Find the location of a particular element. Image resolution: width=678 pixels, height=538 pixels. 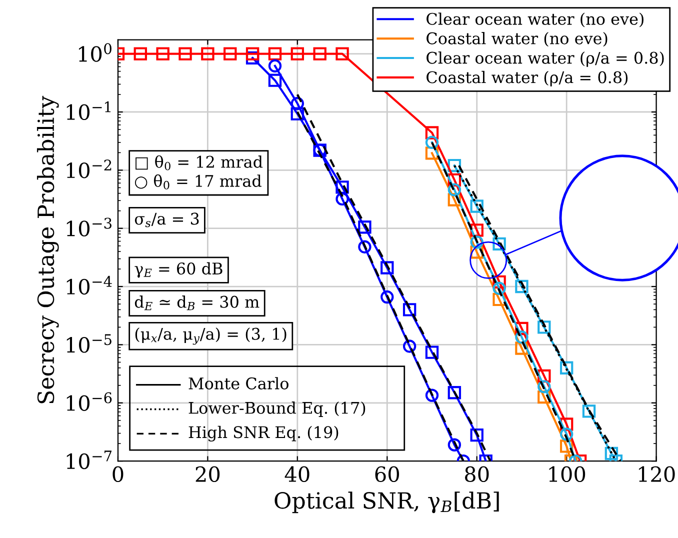

legend-label: Clear ocean water (no eve) is located at coordinates (535, 20).